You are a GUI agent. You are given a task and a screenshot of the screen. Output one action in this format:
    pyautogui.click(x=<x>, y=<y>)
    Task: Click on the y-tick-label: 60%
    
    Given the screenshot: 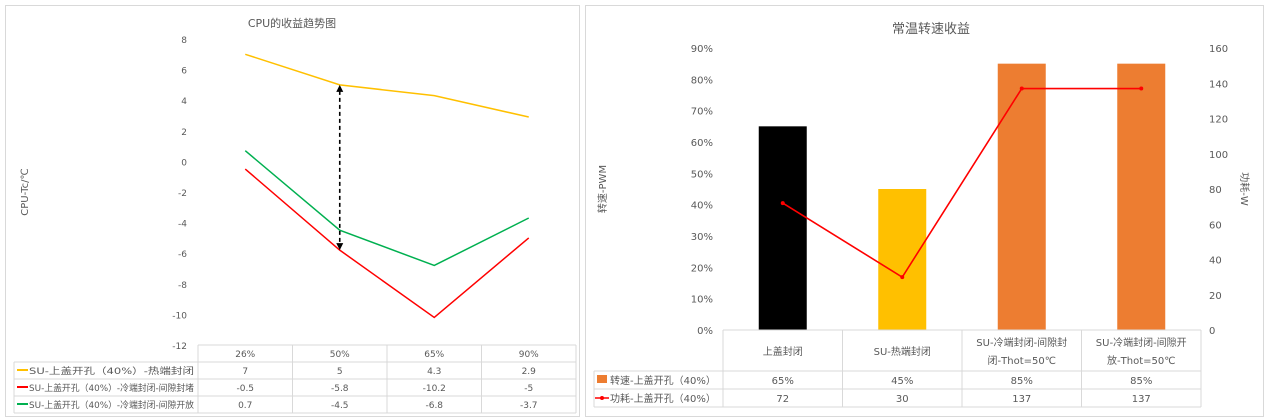 What is the action you would take?
    pyautogui.click(x=702, y=143)
    